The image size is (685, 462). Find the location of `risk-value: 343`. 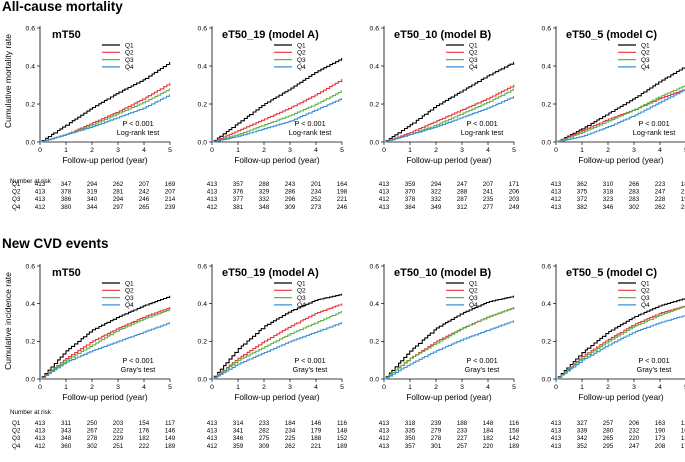

risk-value: 343 is located at coordinates (66, 431).